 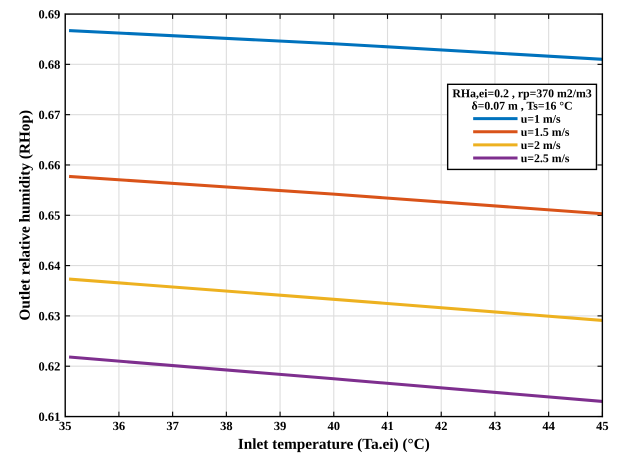 What do you see at coordinates (172, 426) in the screenshot?
I see `x-tick-label: 37` at bounding box center [172, 426].